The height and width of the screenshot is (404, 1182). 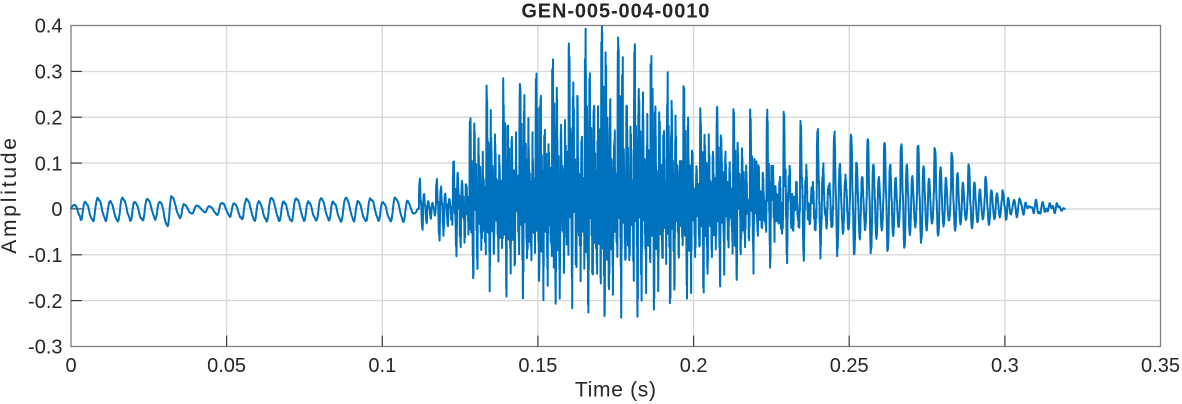 I want to click on svg-text: -0.1, so click(x=45, y=256).